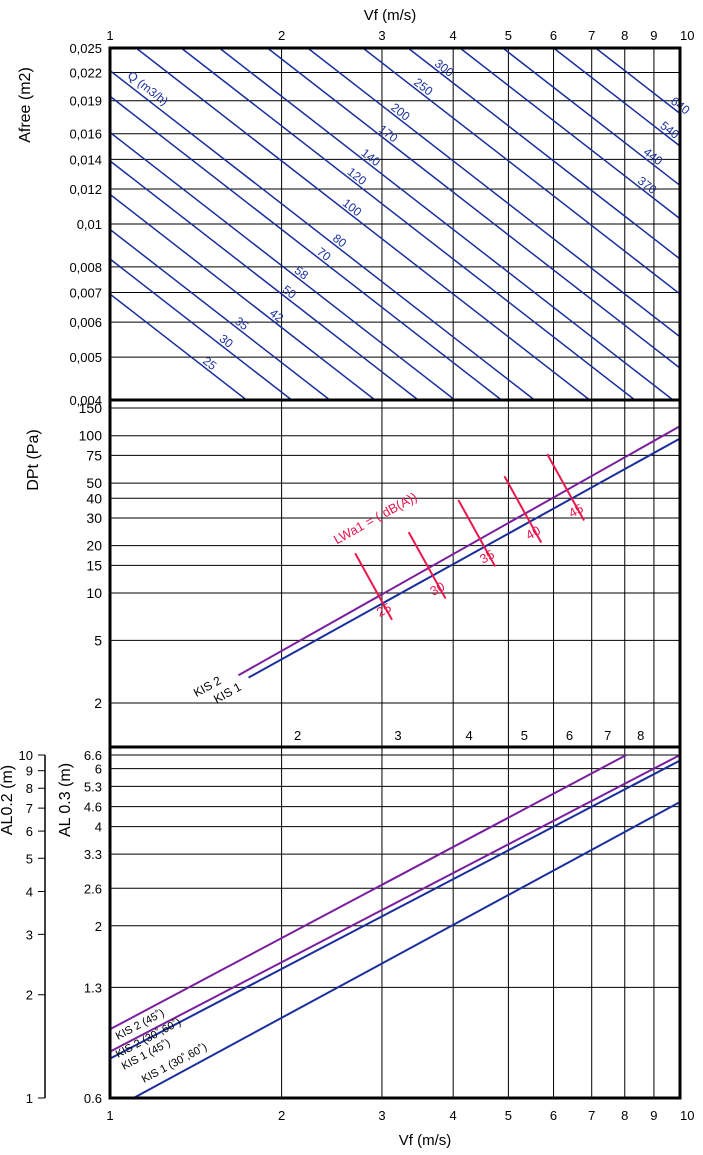 The height and width of the screenshot is (1155, 703). I want to click on q-label: 100, so click(352, 208).